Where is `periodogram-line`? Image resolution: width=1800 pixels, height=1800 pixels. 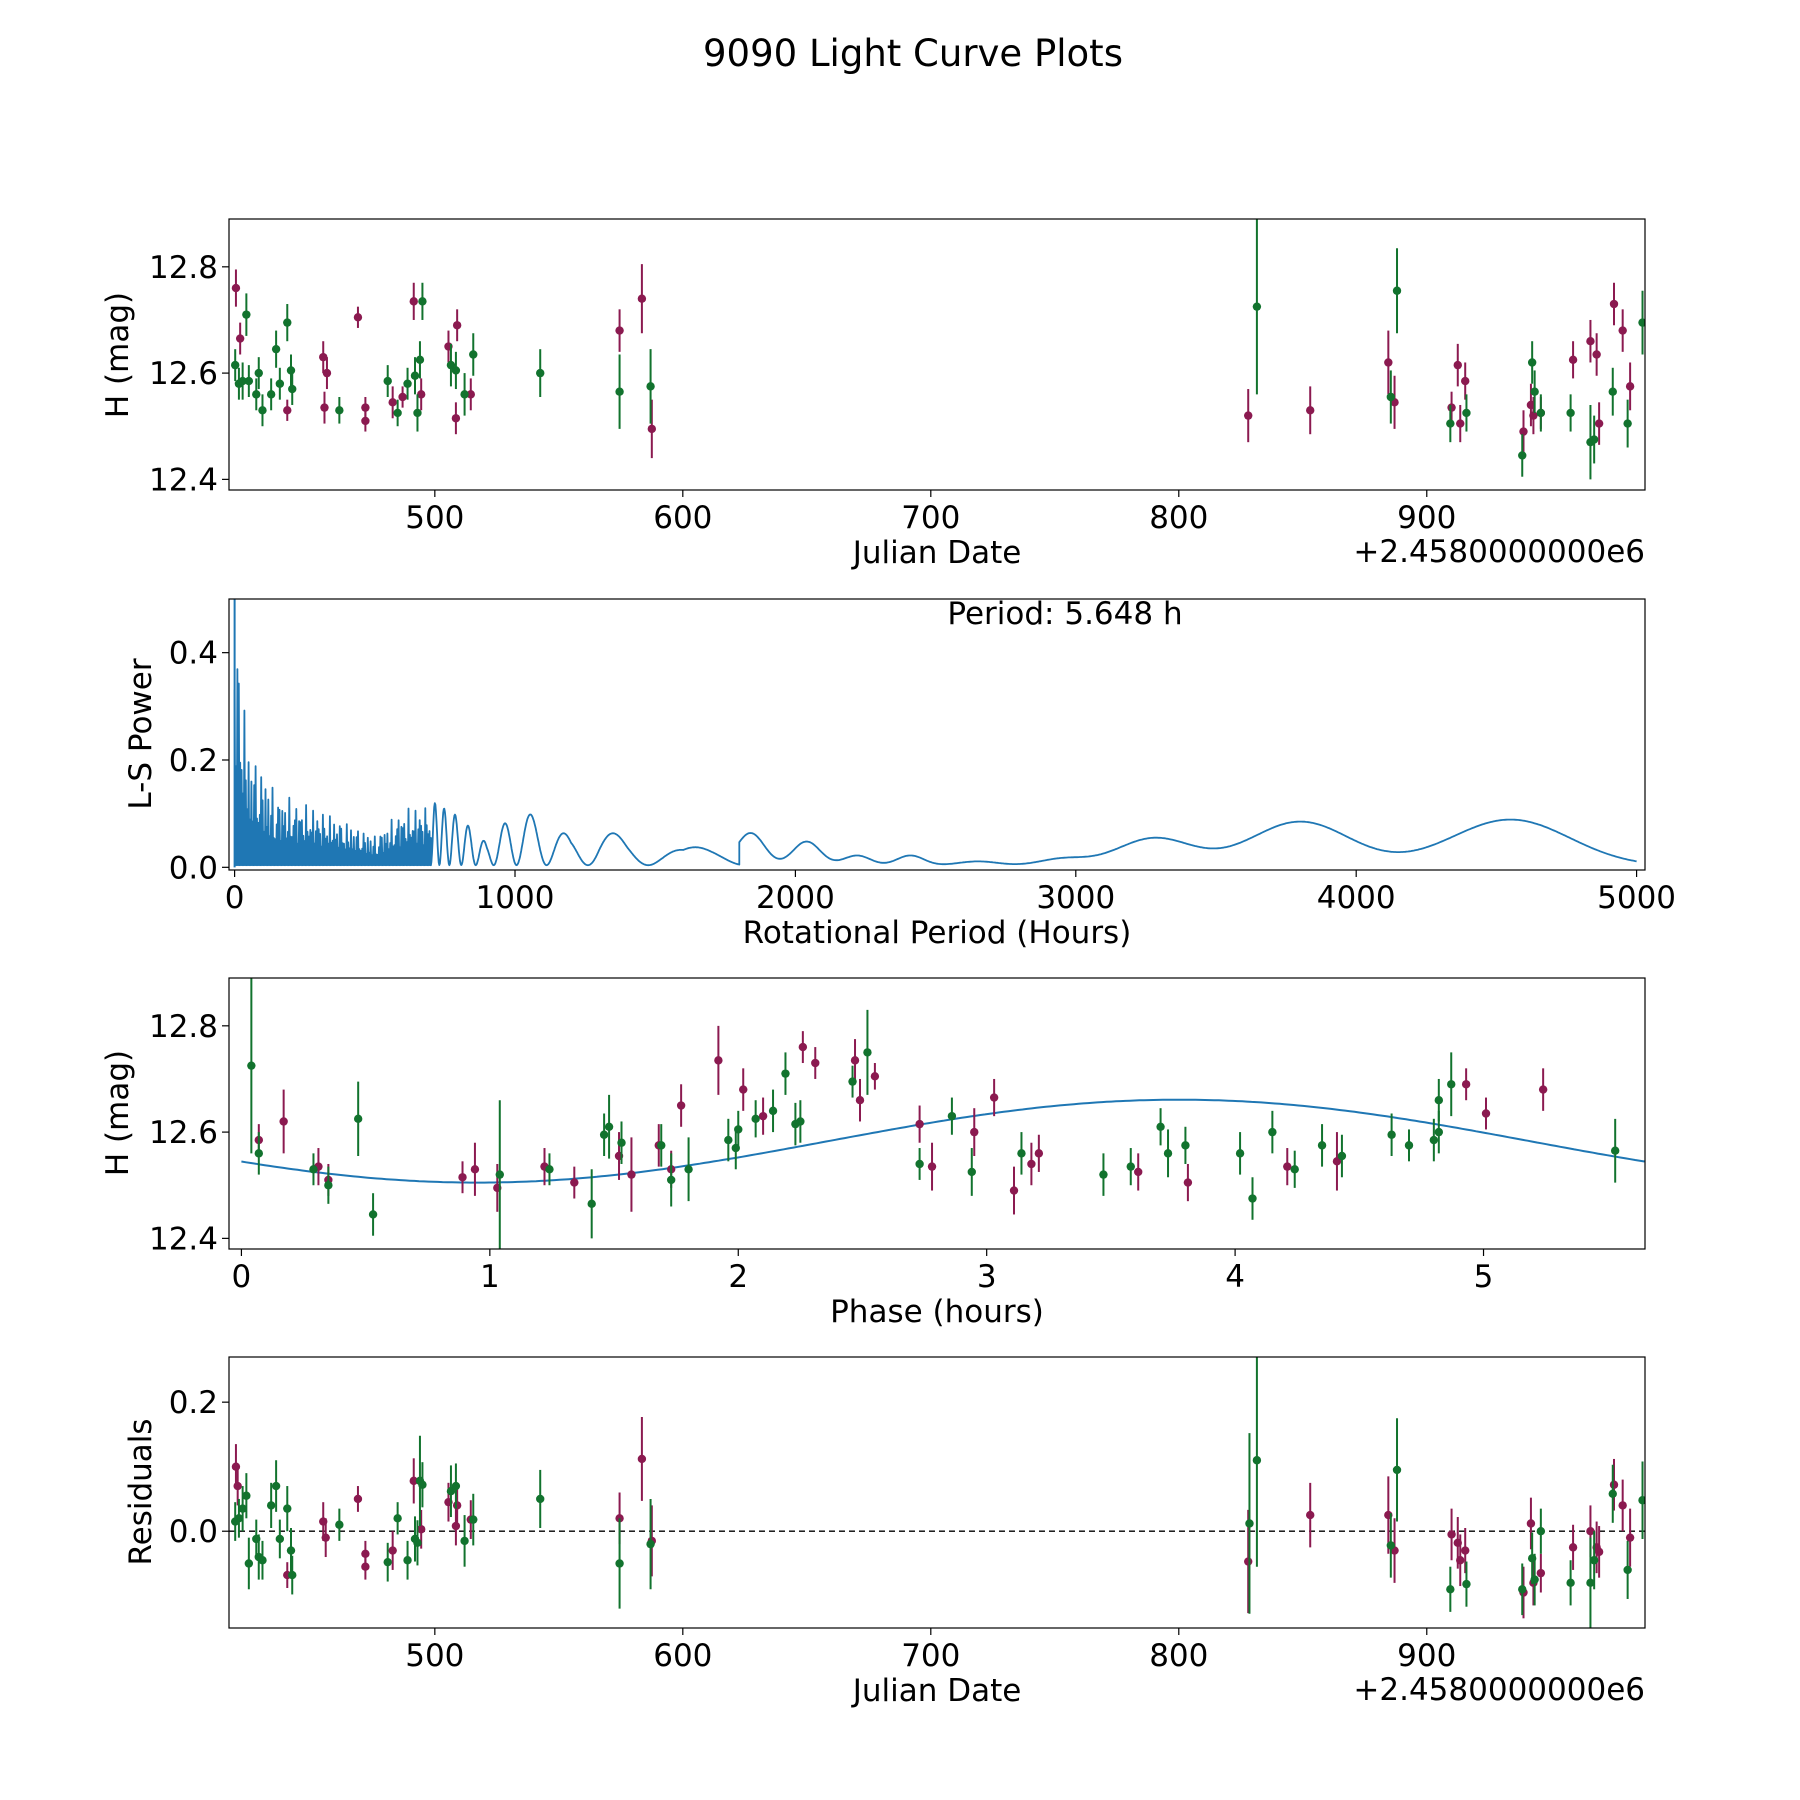
periodogram-line is located at coordinates (935, 767).